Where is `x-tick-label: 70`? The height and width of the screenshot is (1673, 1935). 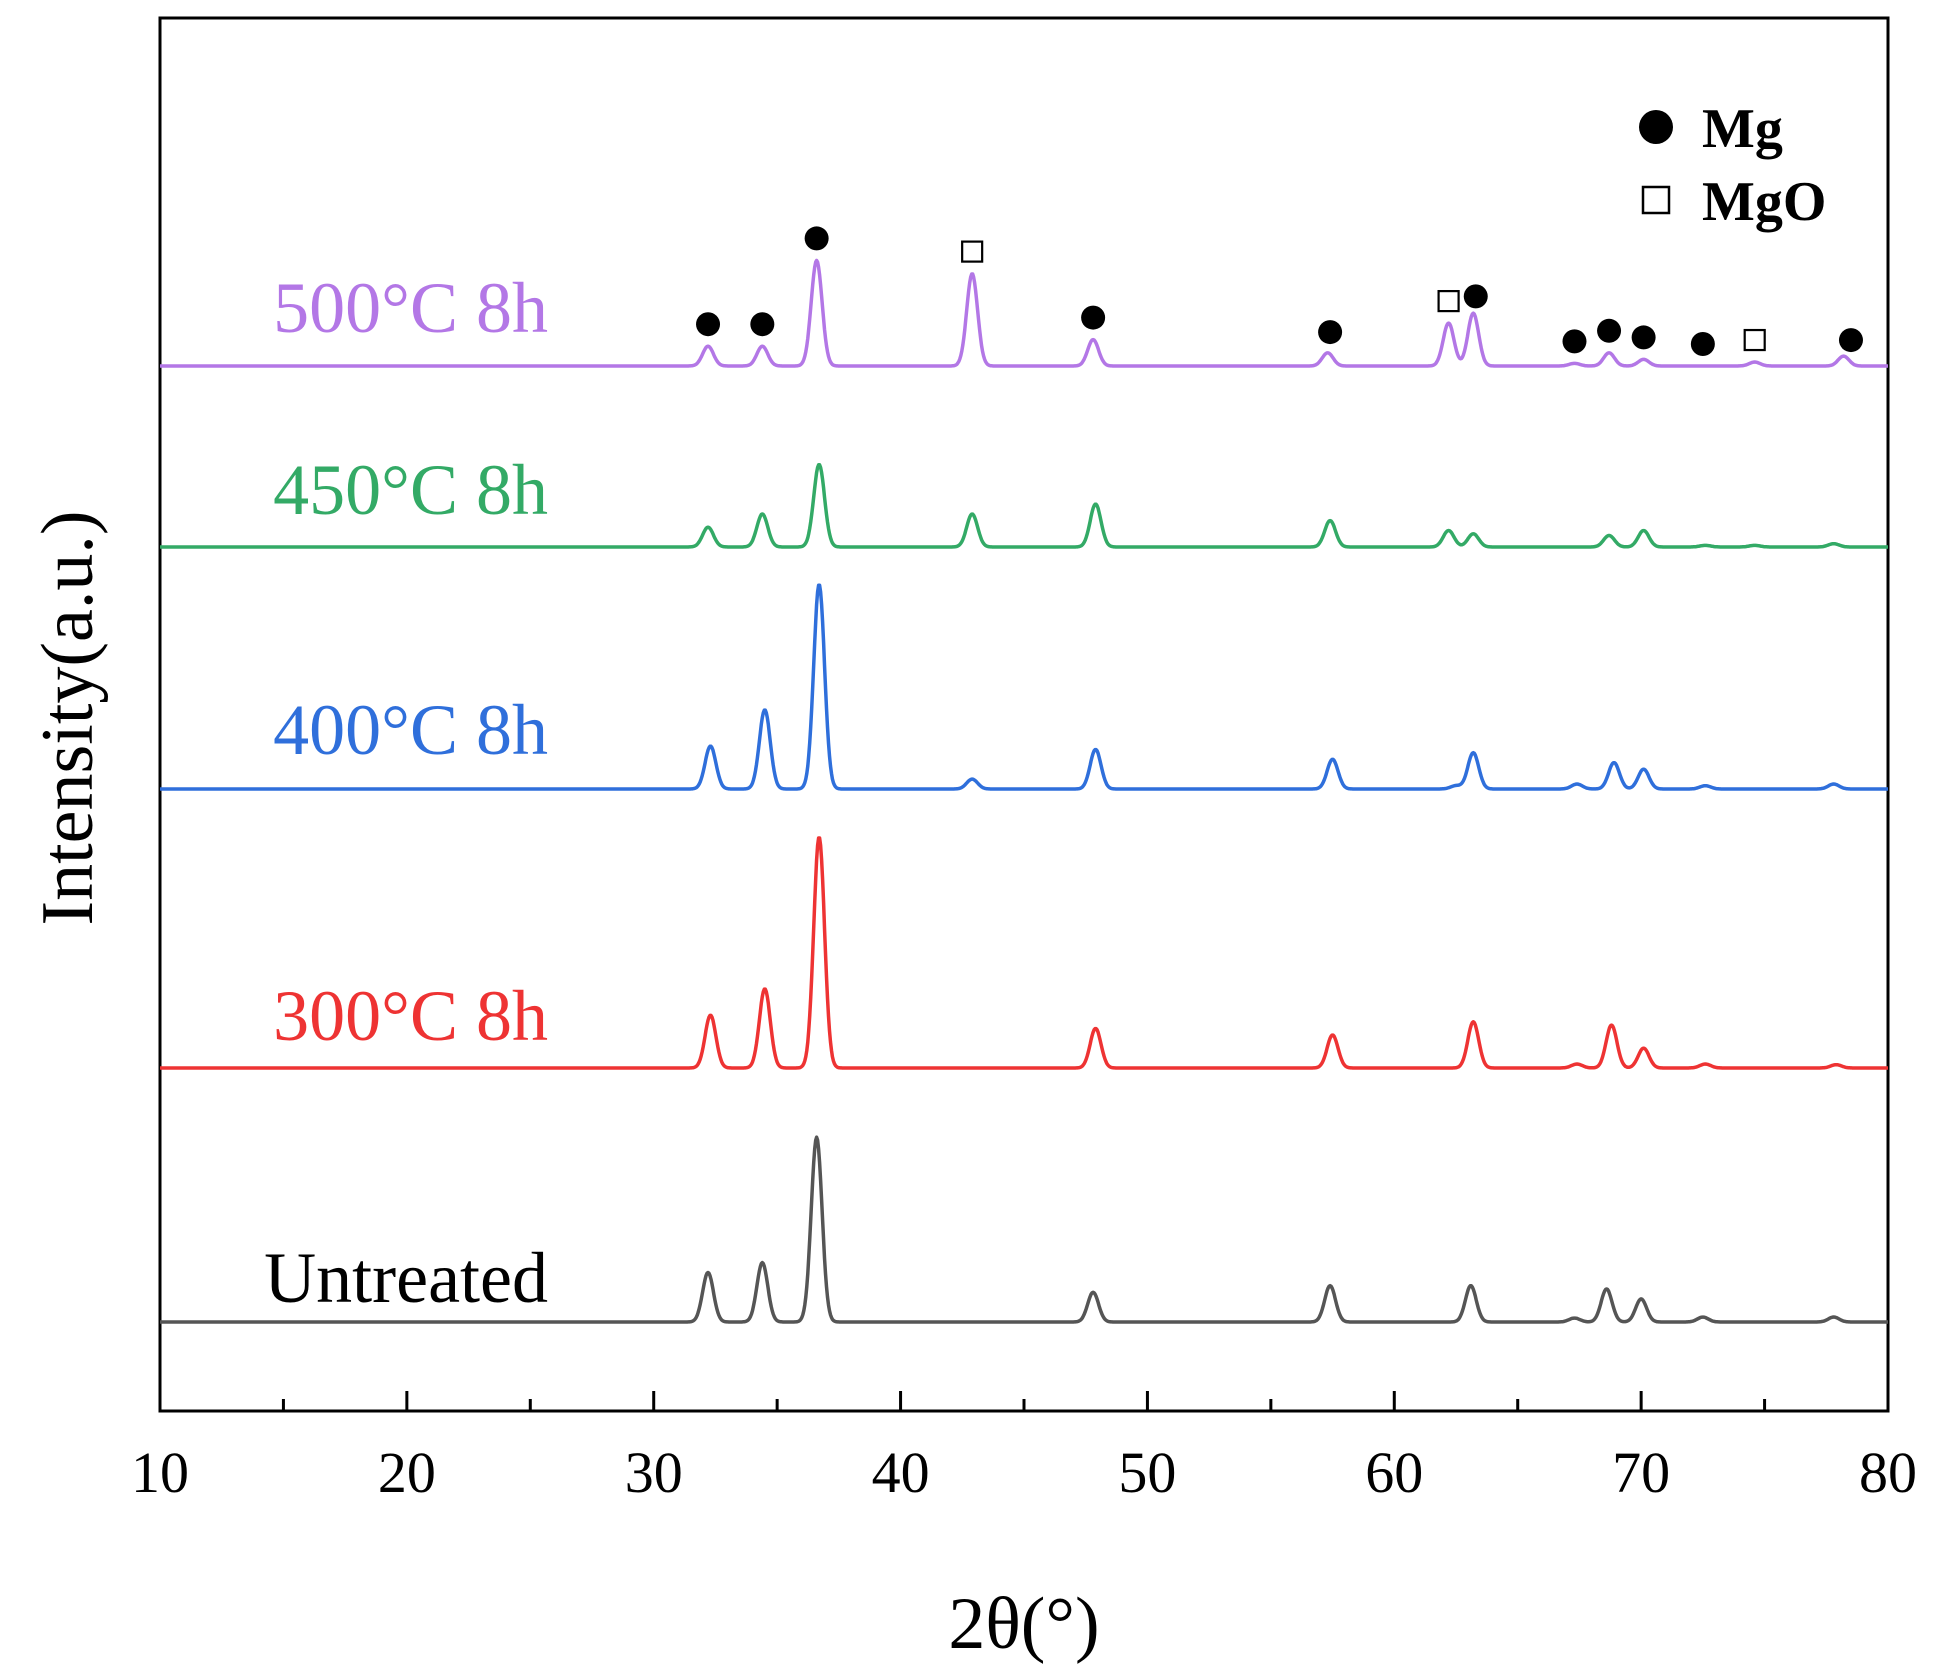
x-tick-label: 70 is located at coordinates (1641, 1472).